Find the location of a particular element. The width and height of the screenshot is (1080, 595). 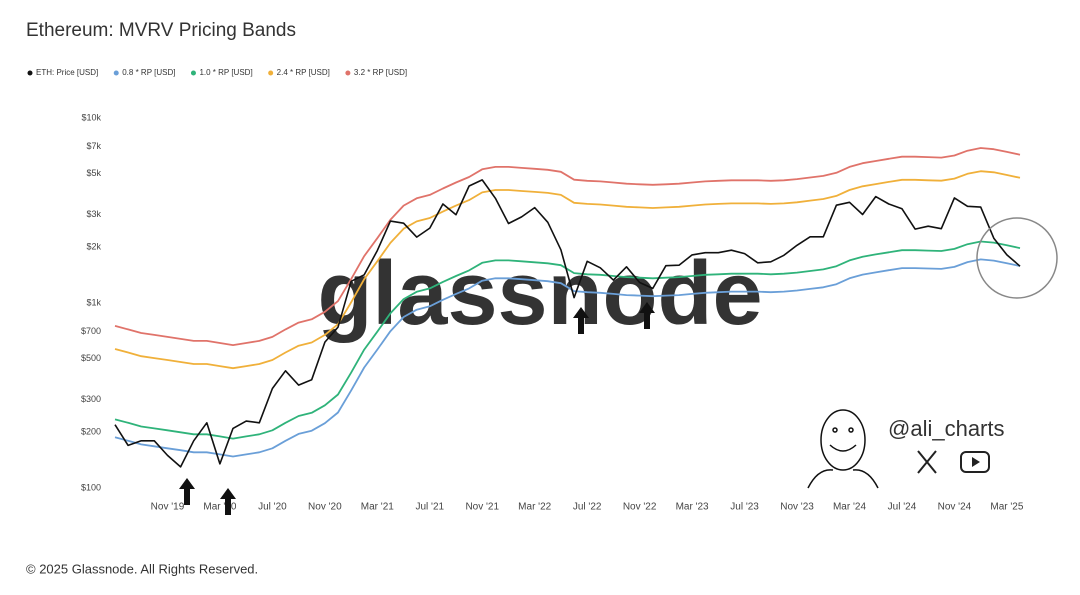

y-tick-label: $200 is located at coordinates (91, 432).